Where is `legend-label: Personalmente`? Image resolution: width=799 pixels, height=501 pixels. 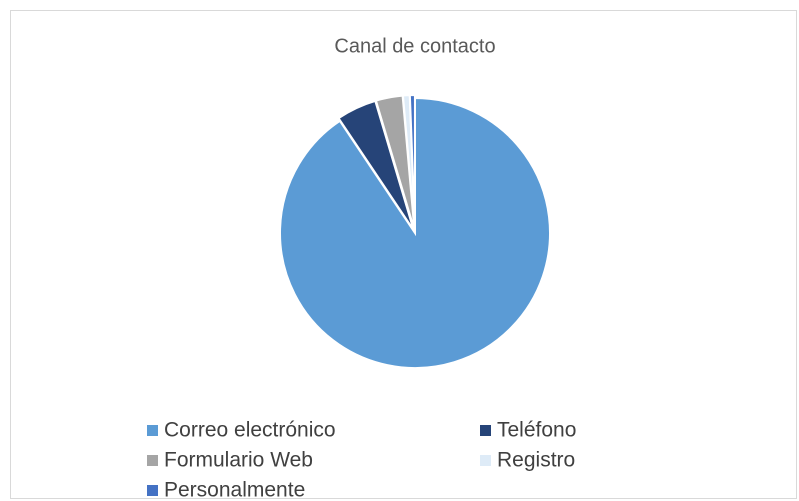
legend-label: Personalmente is located at coordinates (234, 490).